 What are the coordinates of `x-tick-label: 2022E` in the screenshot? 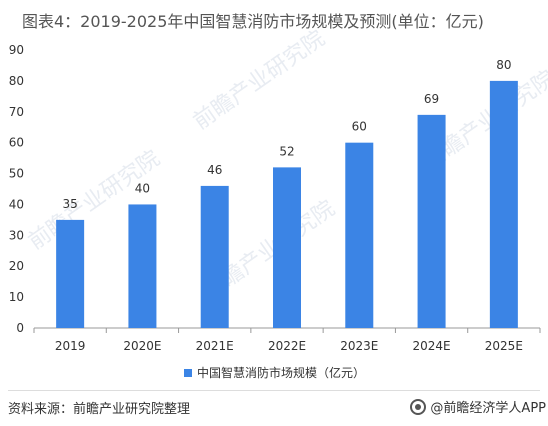 It's located at (287, 346).